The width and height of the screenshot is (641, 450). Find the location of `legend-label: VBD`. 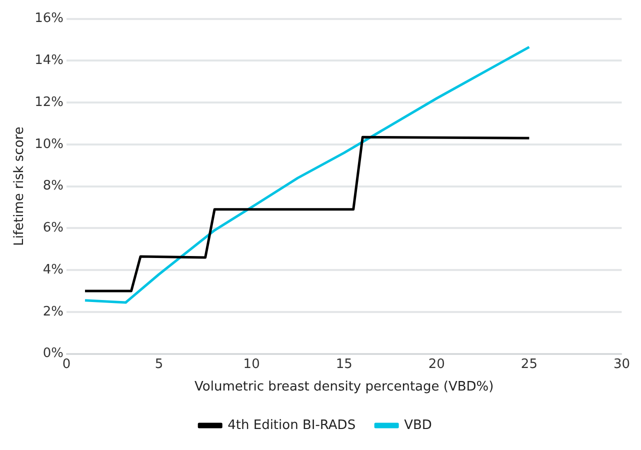

legend-label: VBD is located at coordinates (418, 425).